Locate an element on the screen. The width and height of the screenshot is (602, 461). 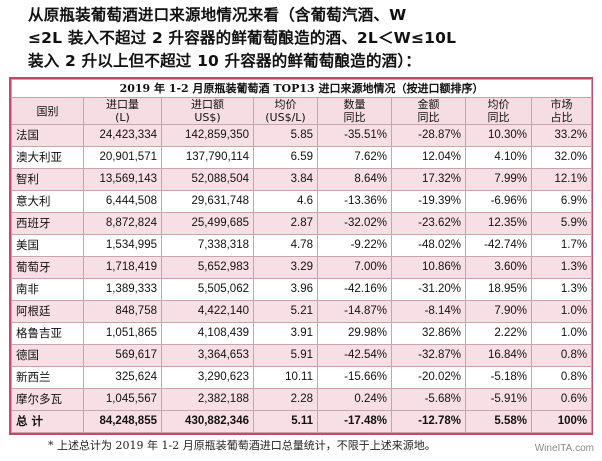
cell-value: 32.86% is located at coordinates (428, 333).